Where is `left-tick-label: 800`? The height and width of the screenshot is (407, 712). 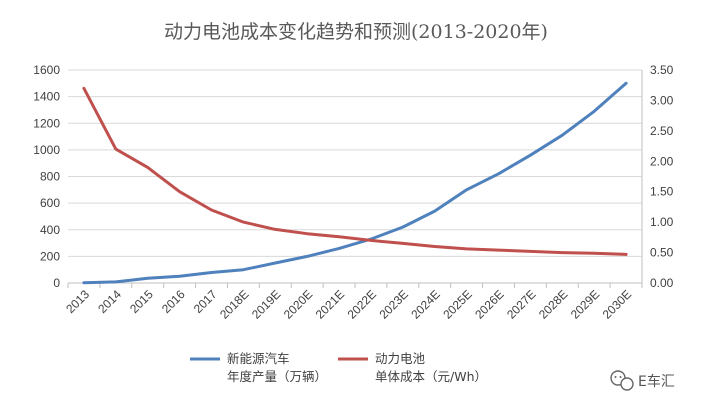
left-tick-label: 800 is located at coordinates (50, 177).